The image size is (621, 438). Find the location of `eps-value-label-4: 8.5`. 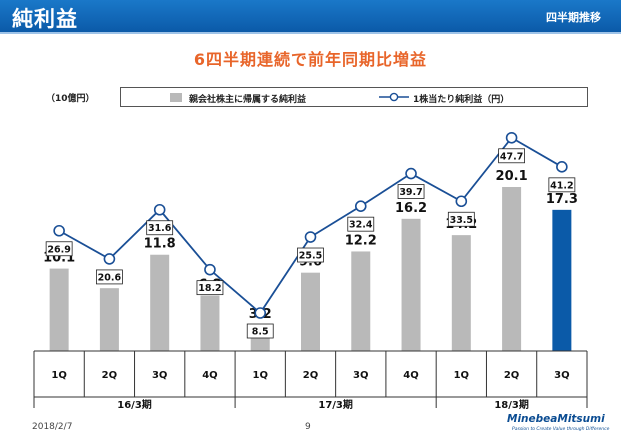

eps-value-label-4: 8.5 is located at coordinates (260, 332).